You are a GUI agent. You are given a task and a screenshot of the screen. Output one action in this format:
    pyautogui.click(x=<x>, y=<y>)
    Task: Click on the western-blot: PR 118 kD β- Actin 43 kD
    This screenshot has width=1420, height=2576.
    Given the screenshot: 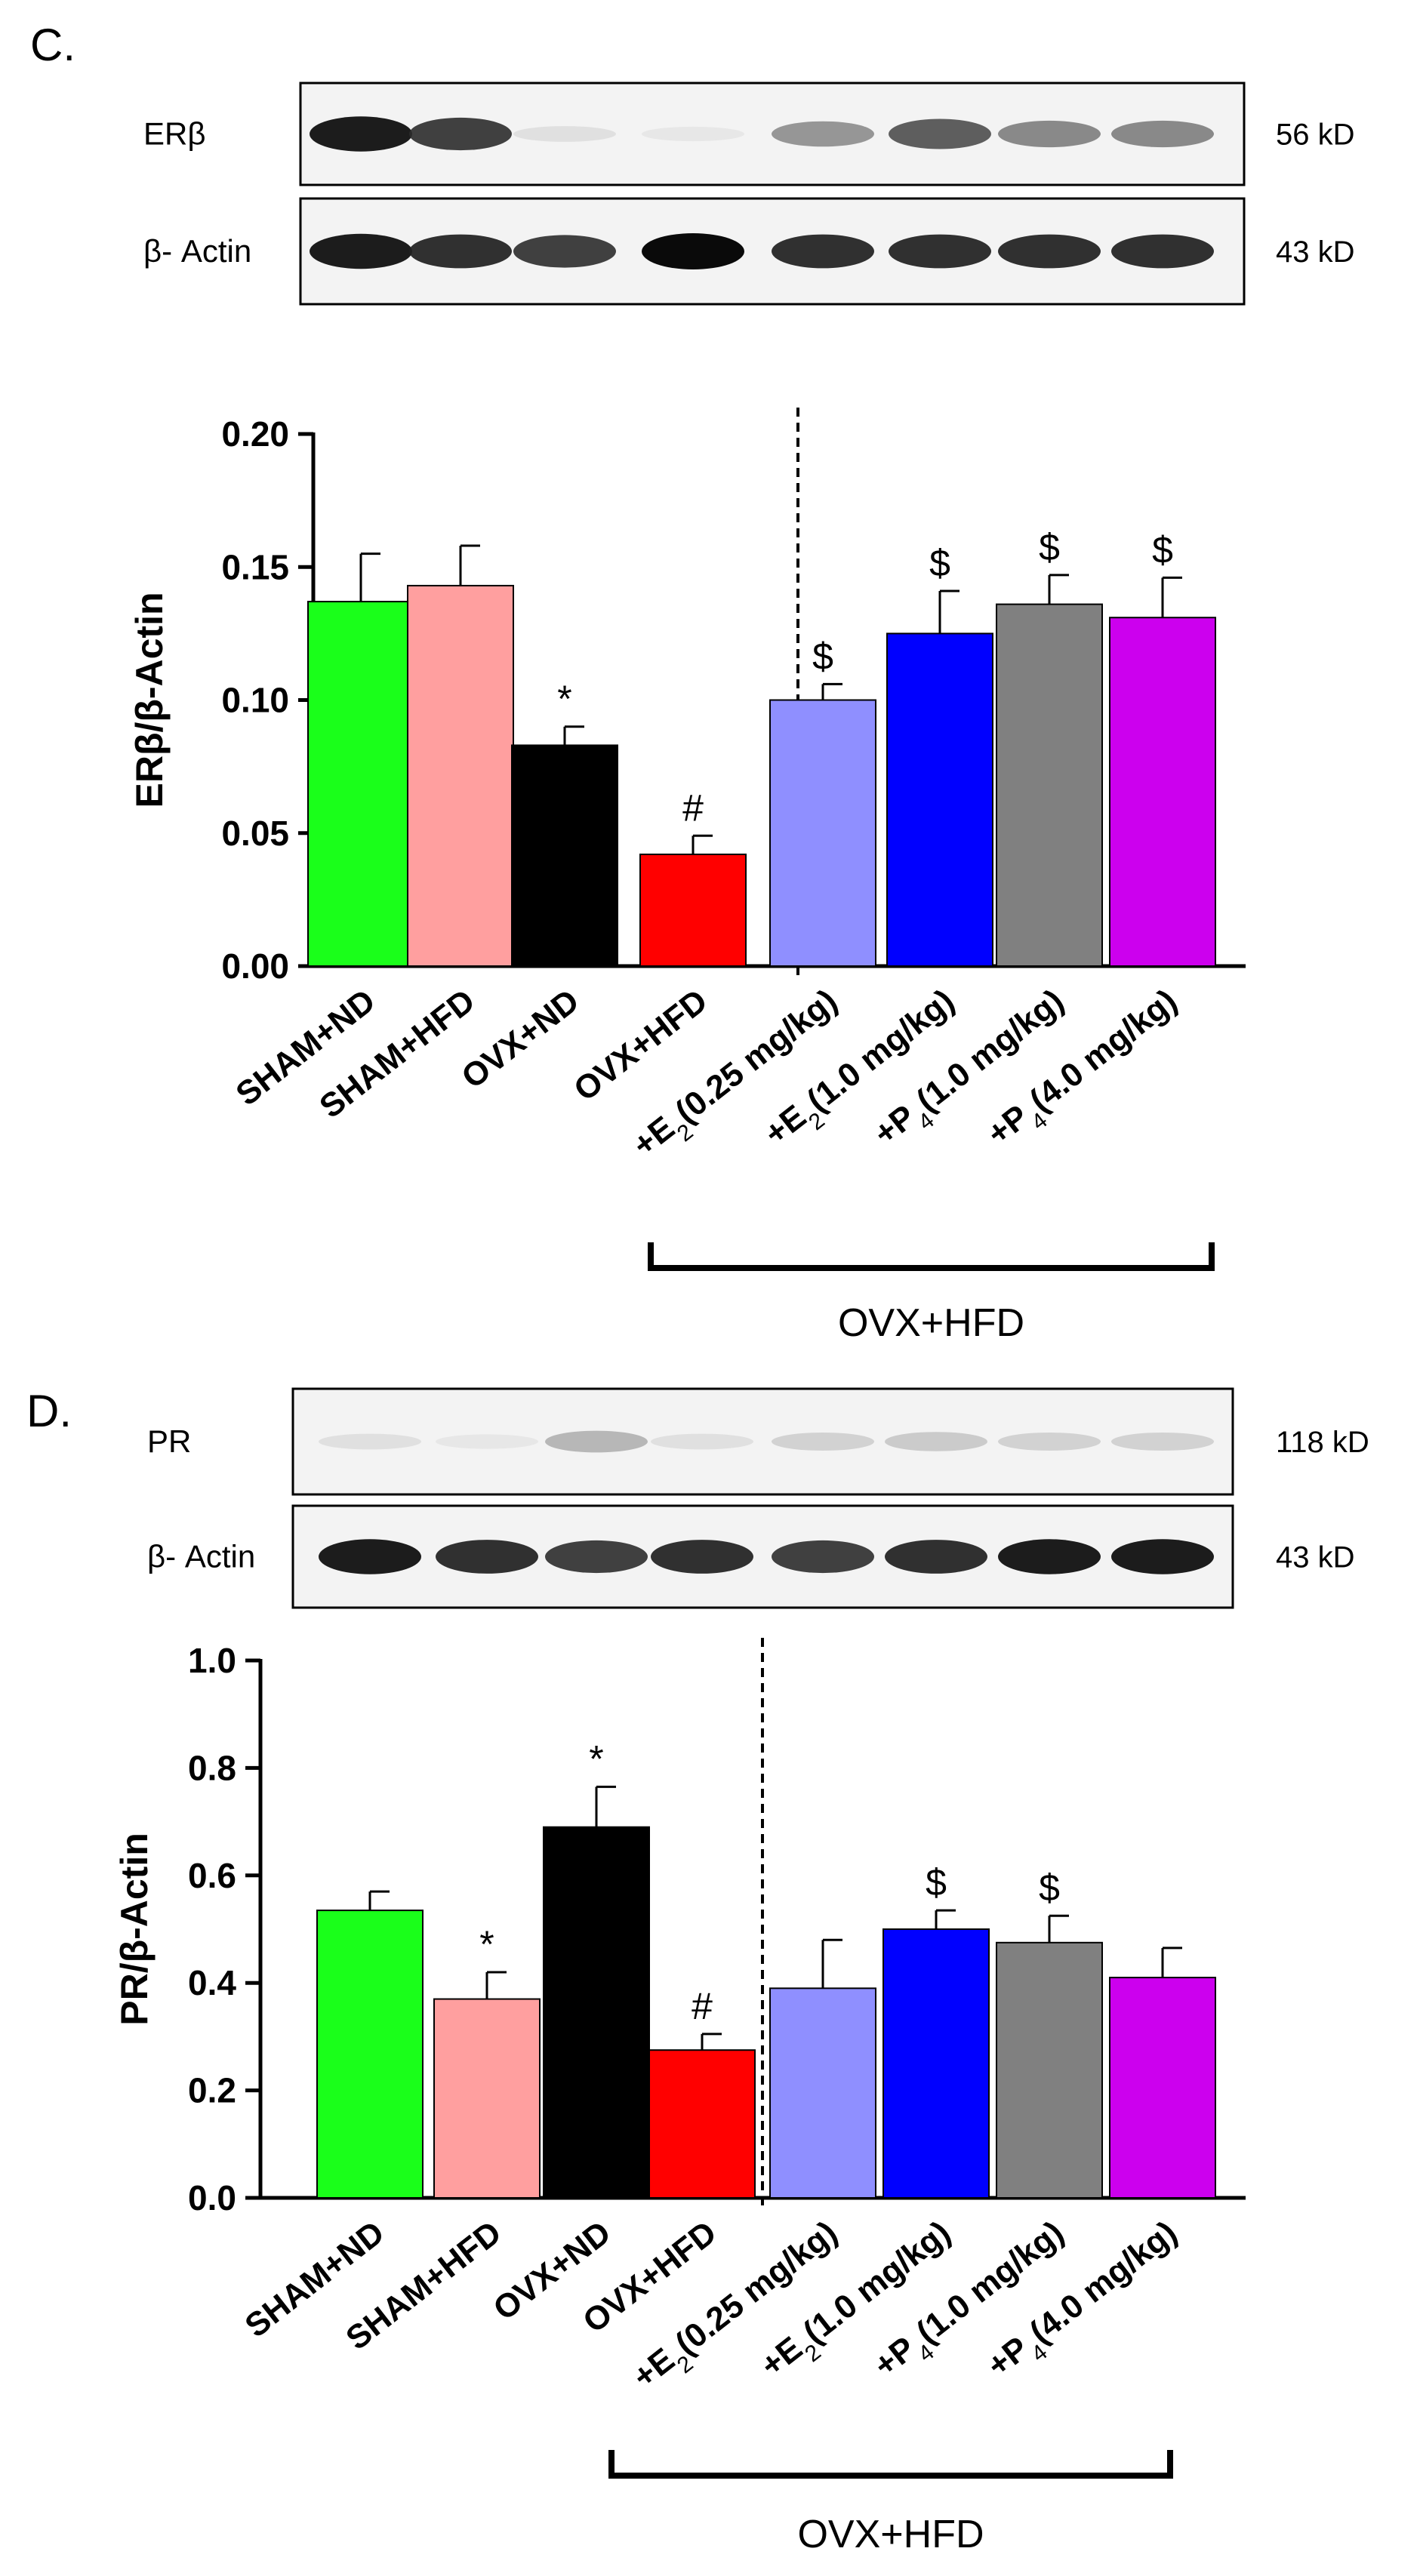 What is the action you would take?
    pyautogui.click(x=758, y=1498)
    